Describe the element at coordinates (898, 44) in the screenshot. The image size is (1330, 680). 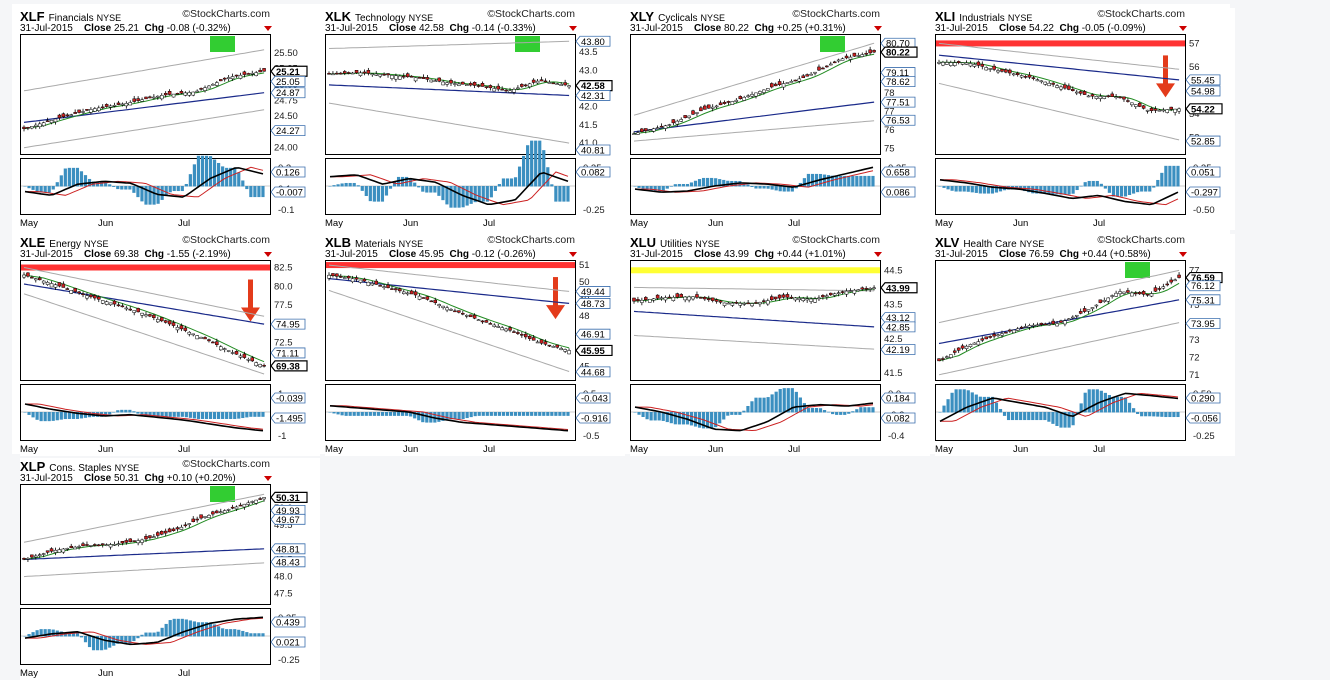
I see `price-label-text: 80.70` at that location.